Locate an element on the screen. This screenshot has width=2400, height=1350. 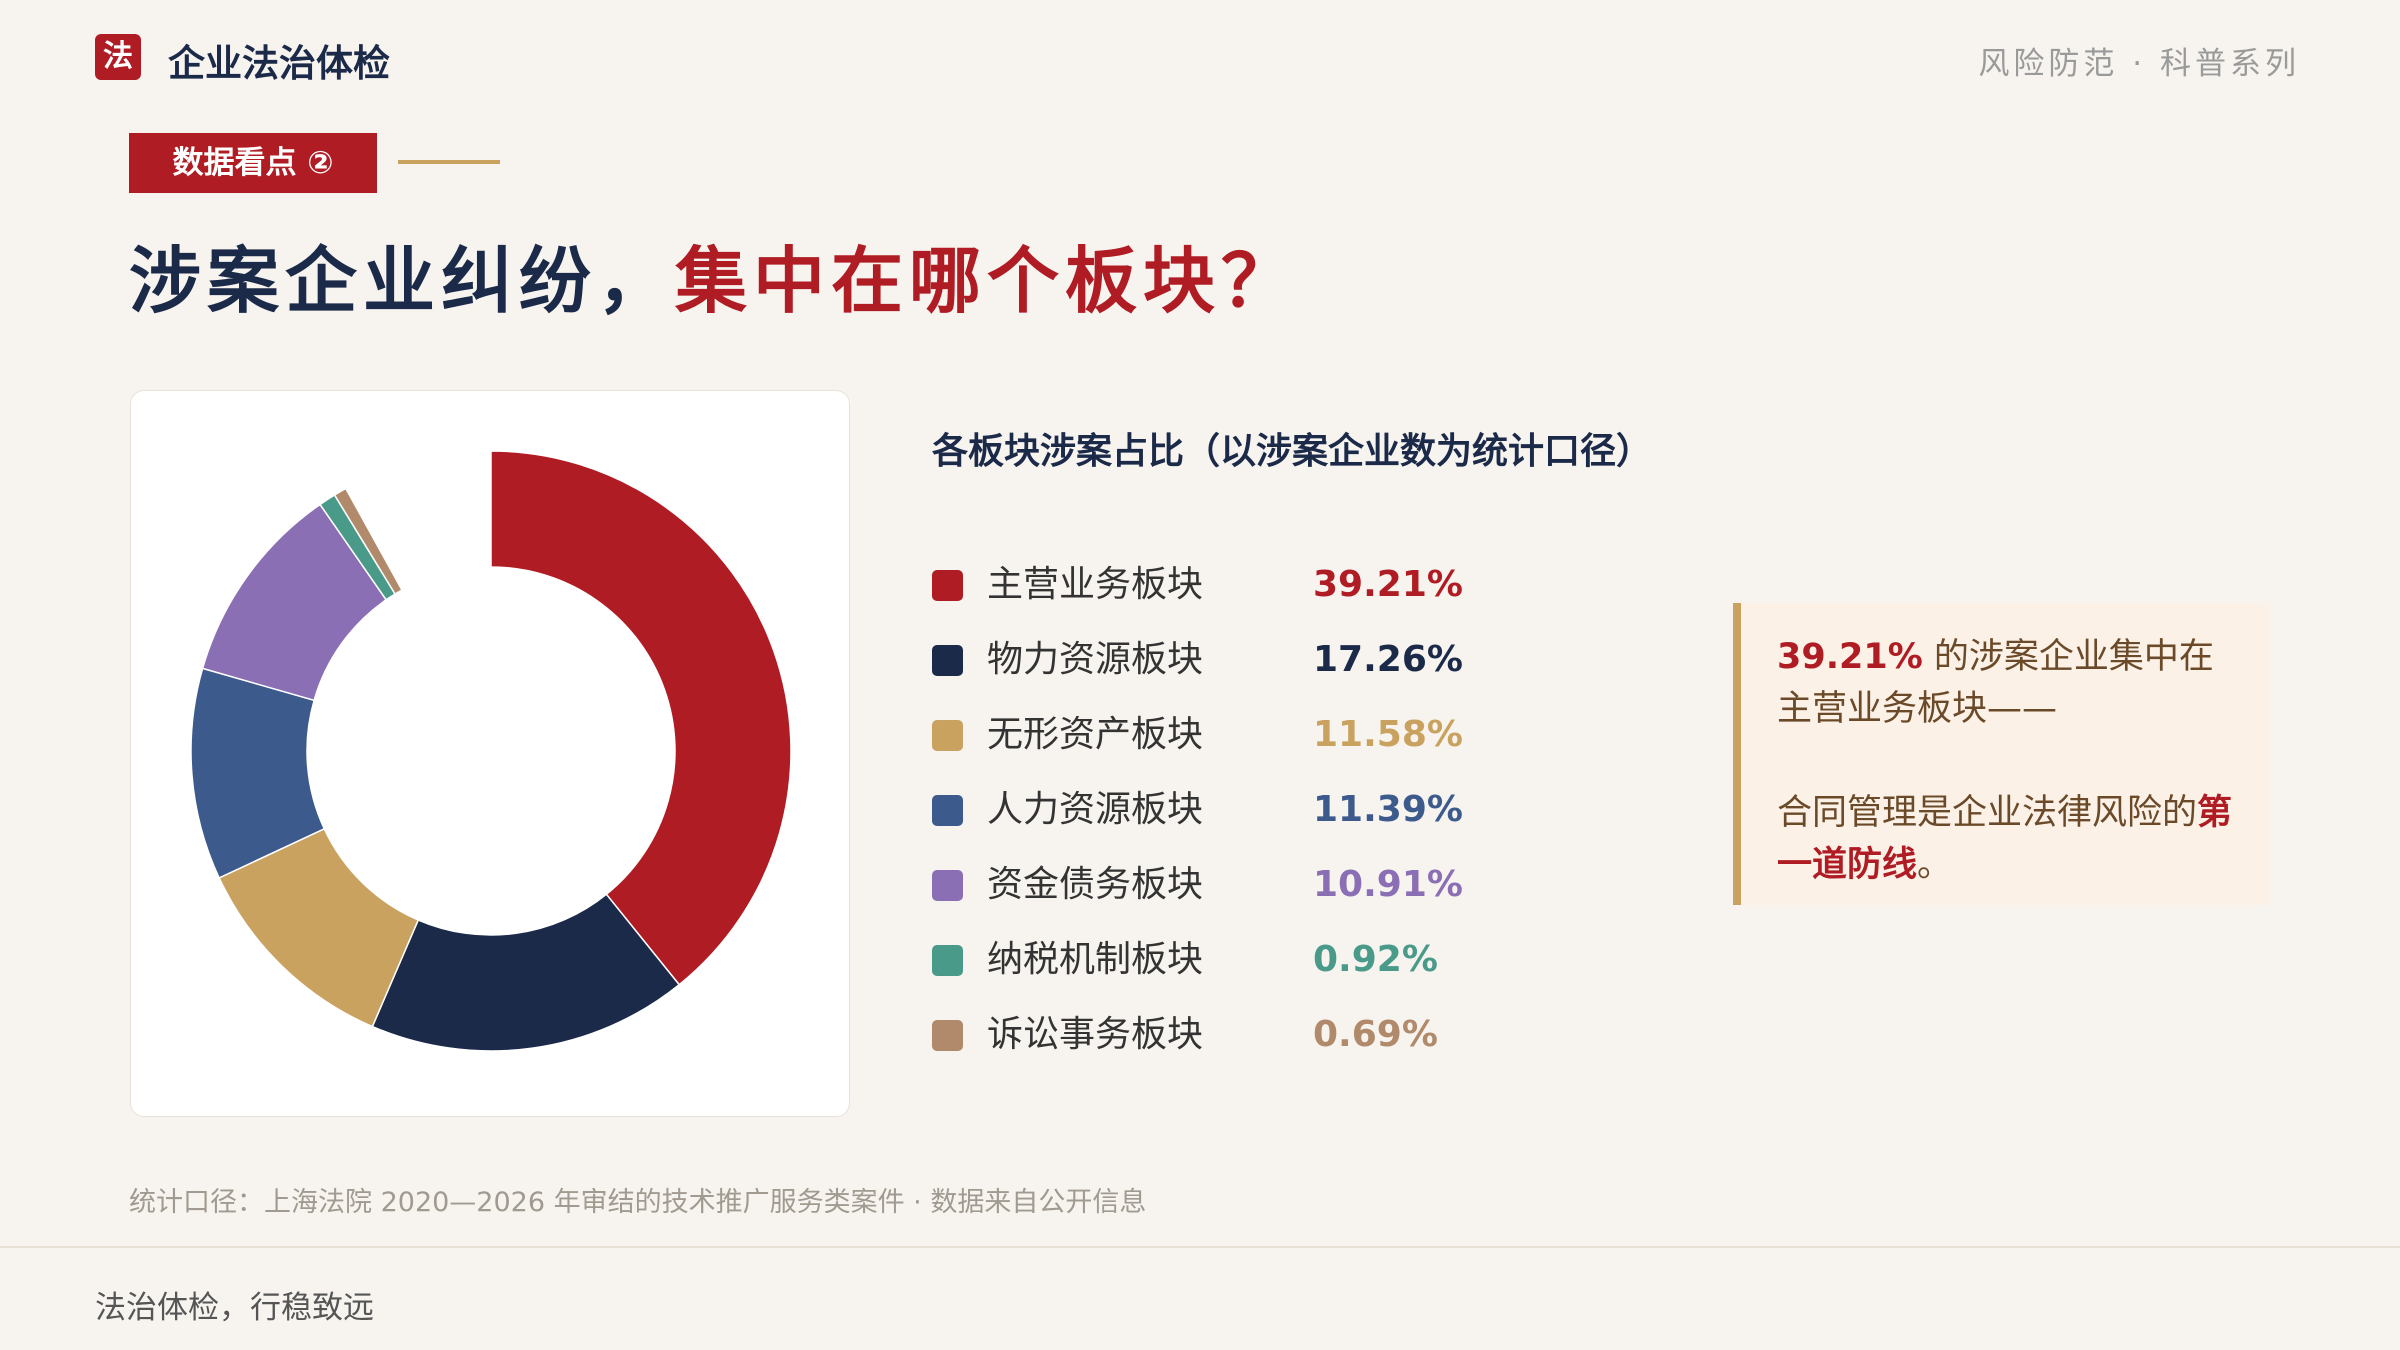
callout-text: 的涉案企业集中在主营业务板块—— is located at coordinates (1995, 683).